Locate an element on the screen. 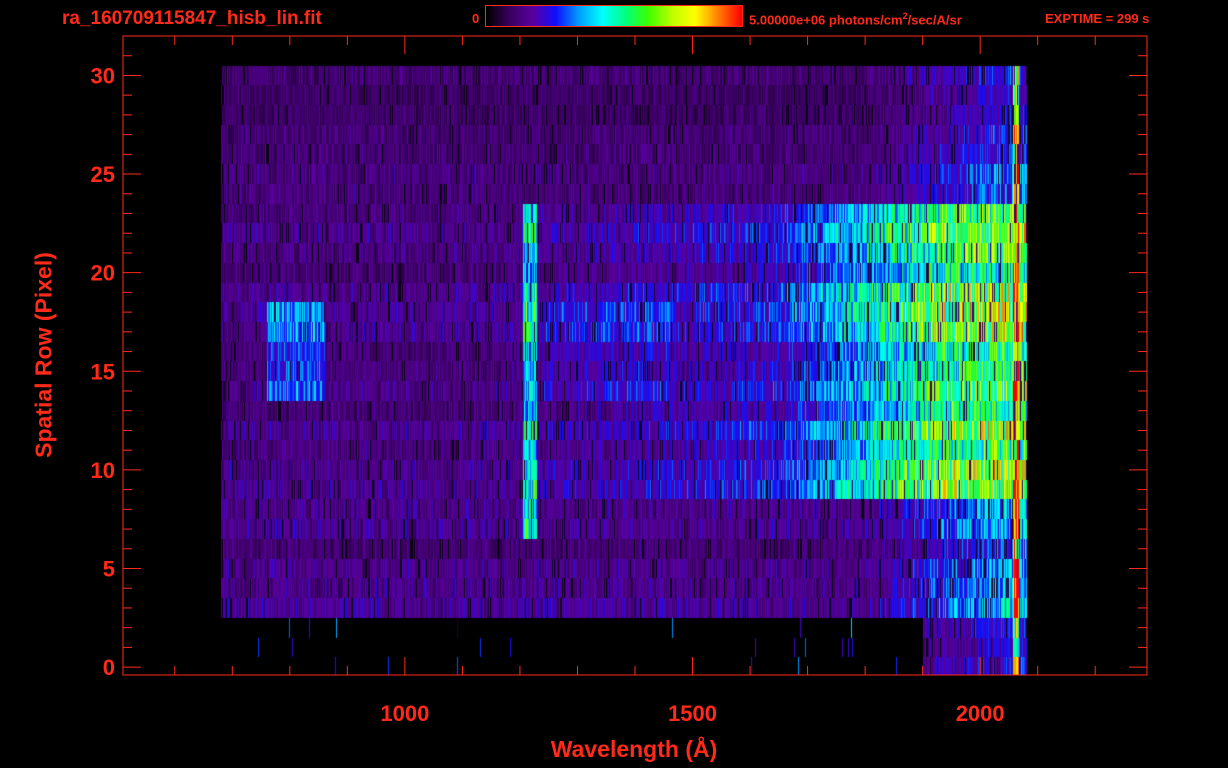  colorbar-units-suffix: /sec/A/sr is located at coordinates (934, 20).